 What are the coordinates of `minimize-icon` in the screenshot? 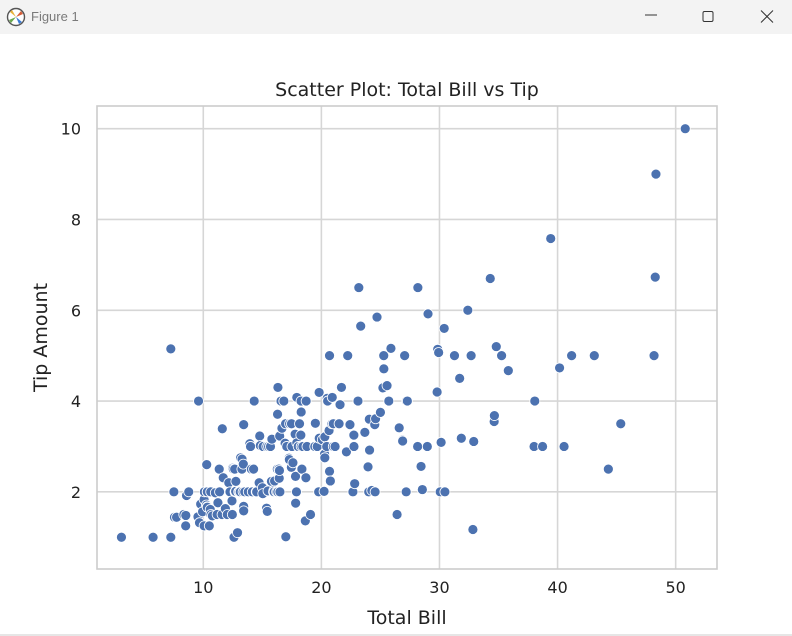 It's located at (651, 15).